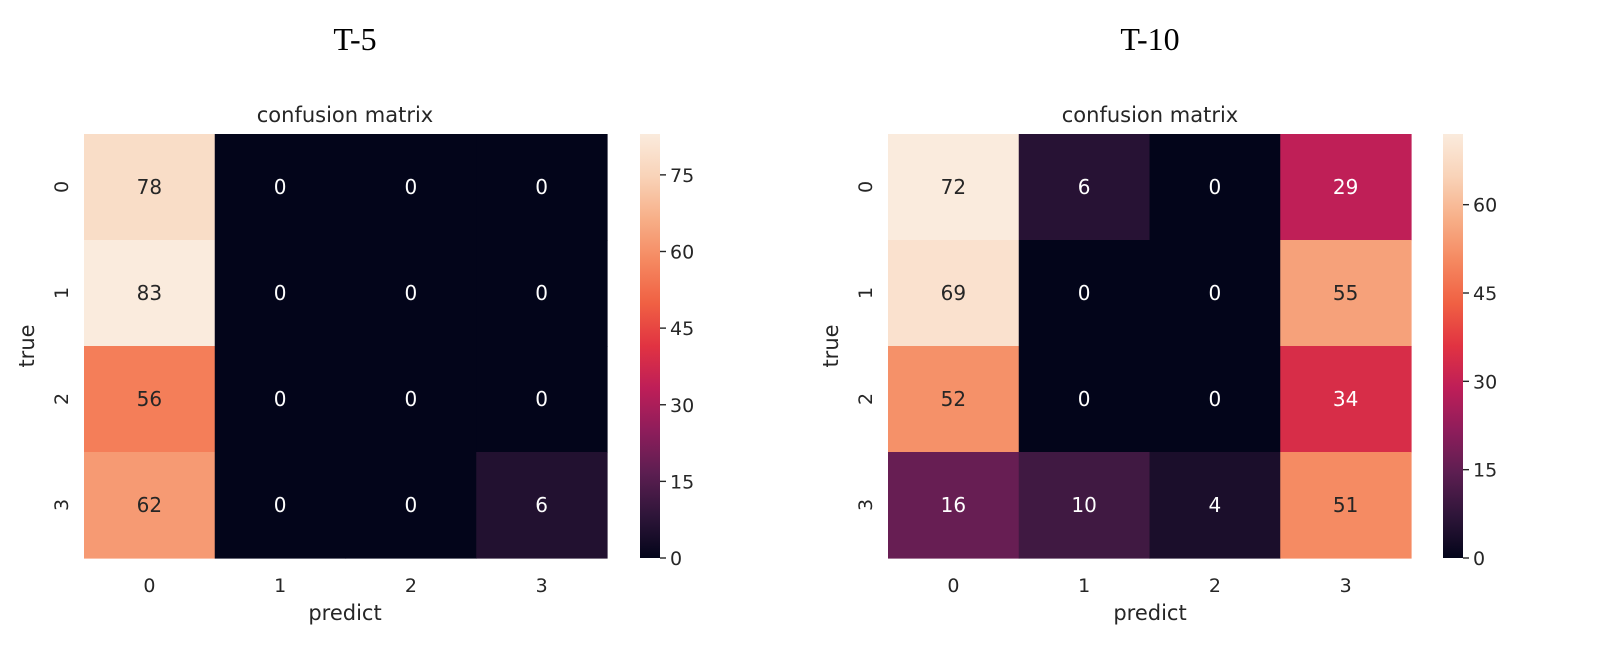  Describe the element at coordinates (1149, 39) in the screenshot. I see `panel-label: T-10` at that location.